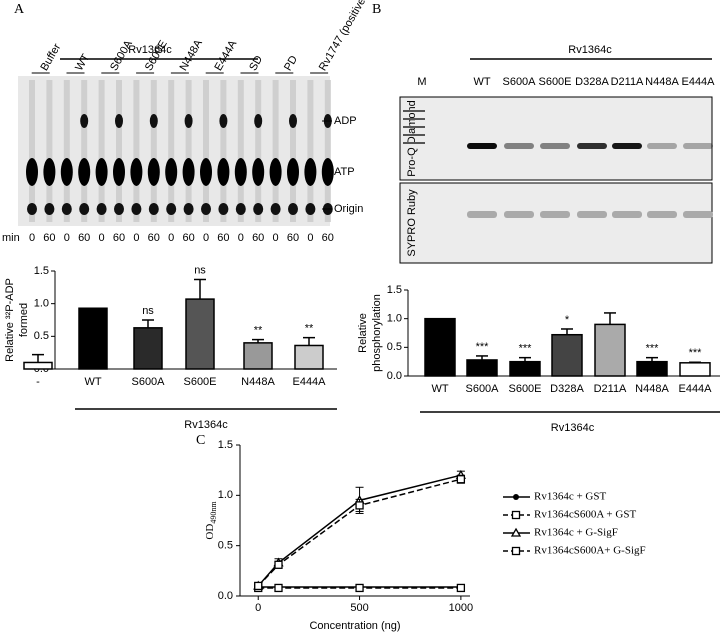 This screenshot has width=720, height=634. Describe the element at coordinates (461, 608) in the screenshot. I see `x-tick-label: 1000` at that location.